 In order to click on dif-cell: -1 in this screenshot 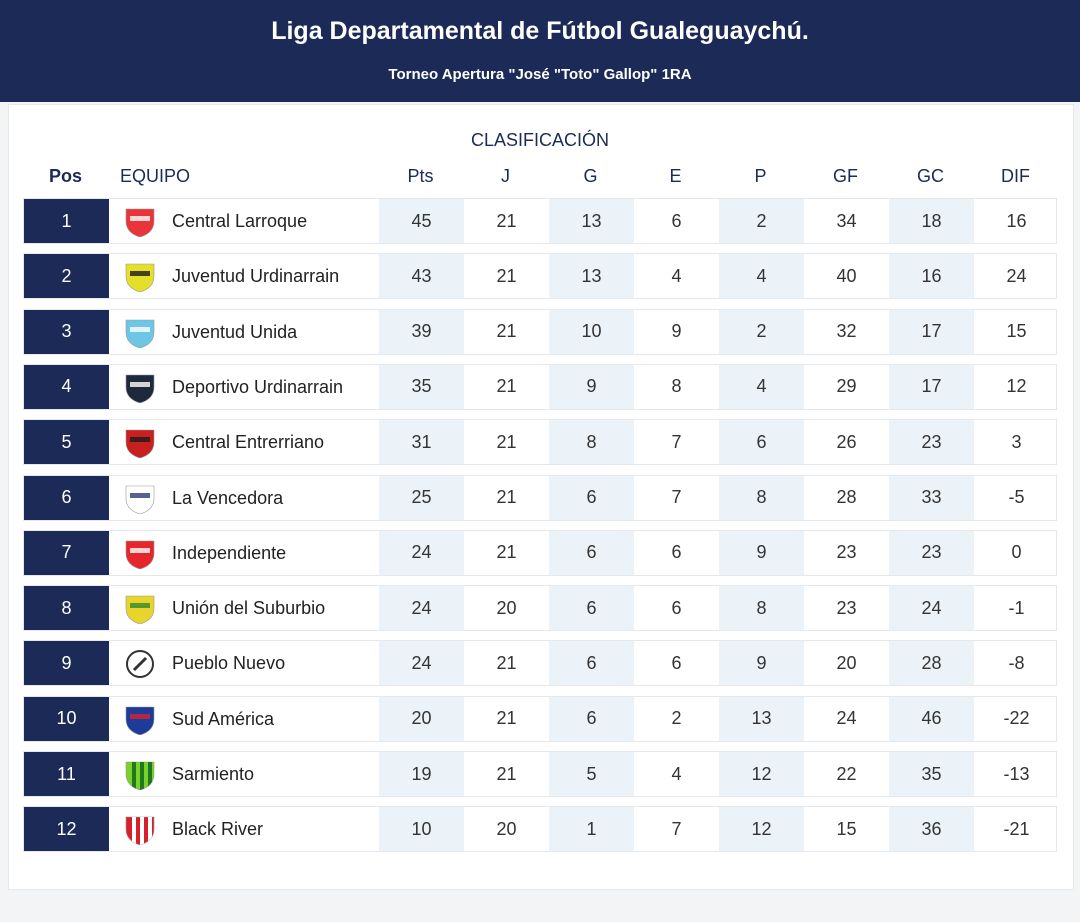, I will do `click(1016, 607)`.